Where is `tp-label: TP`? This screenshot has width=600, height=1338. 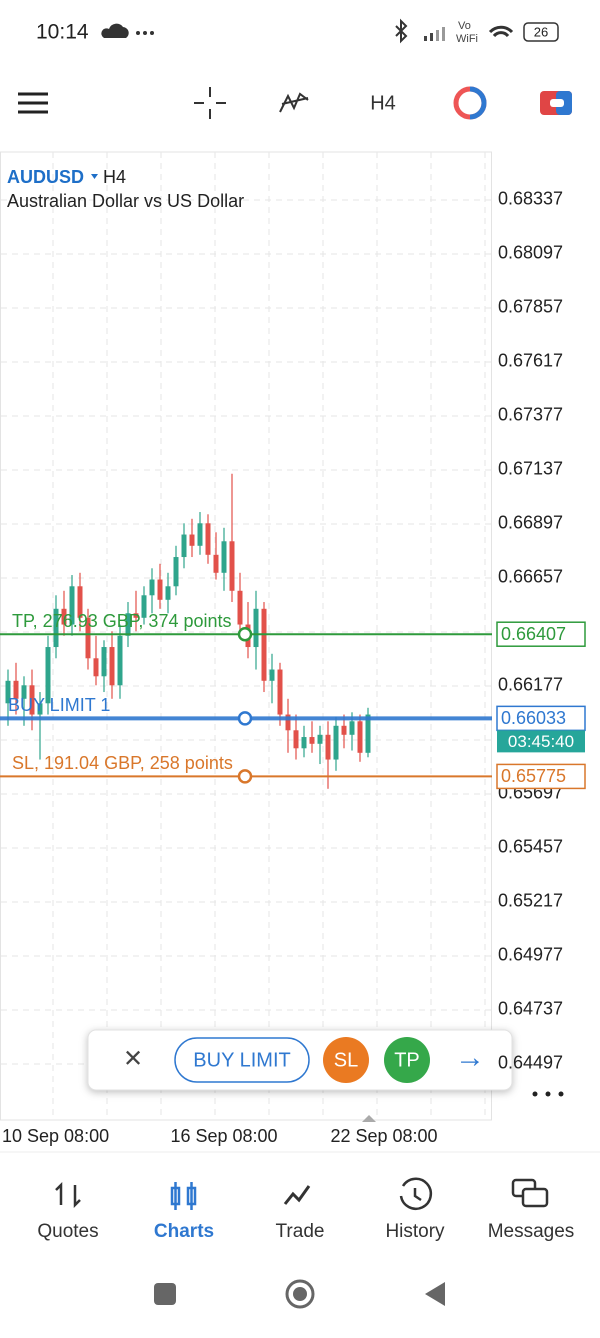
tp-label: TP is located at coordinates (407, 1060).